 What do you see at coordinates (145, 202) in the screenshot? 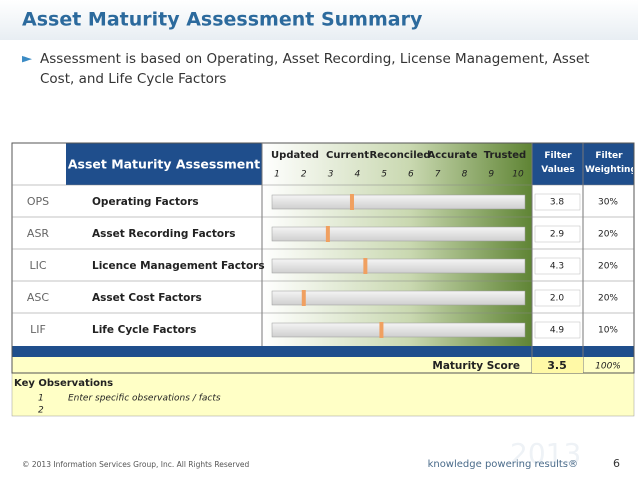
I see `row-name: Operating Factors` at bounding box center [145, 202].